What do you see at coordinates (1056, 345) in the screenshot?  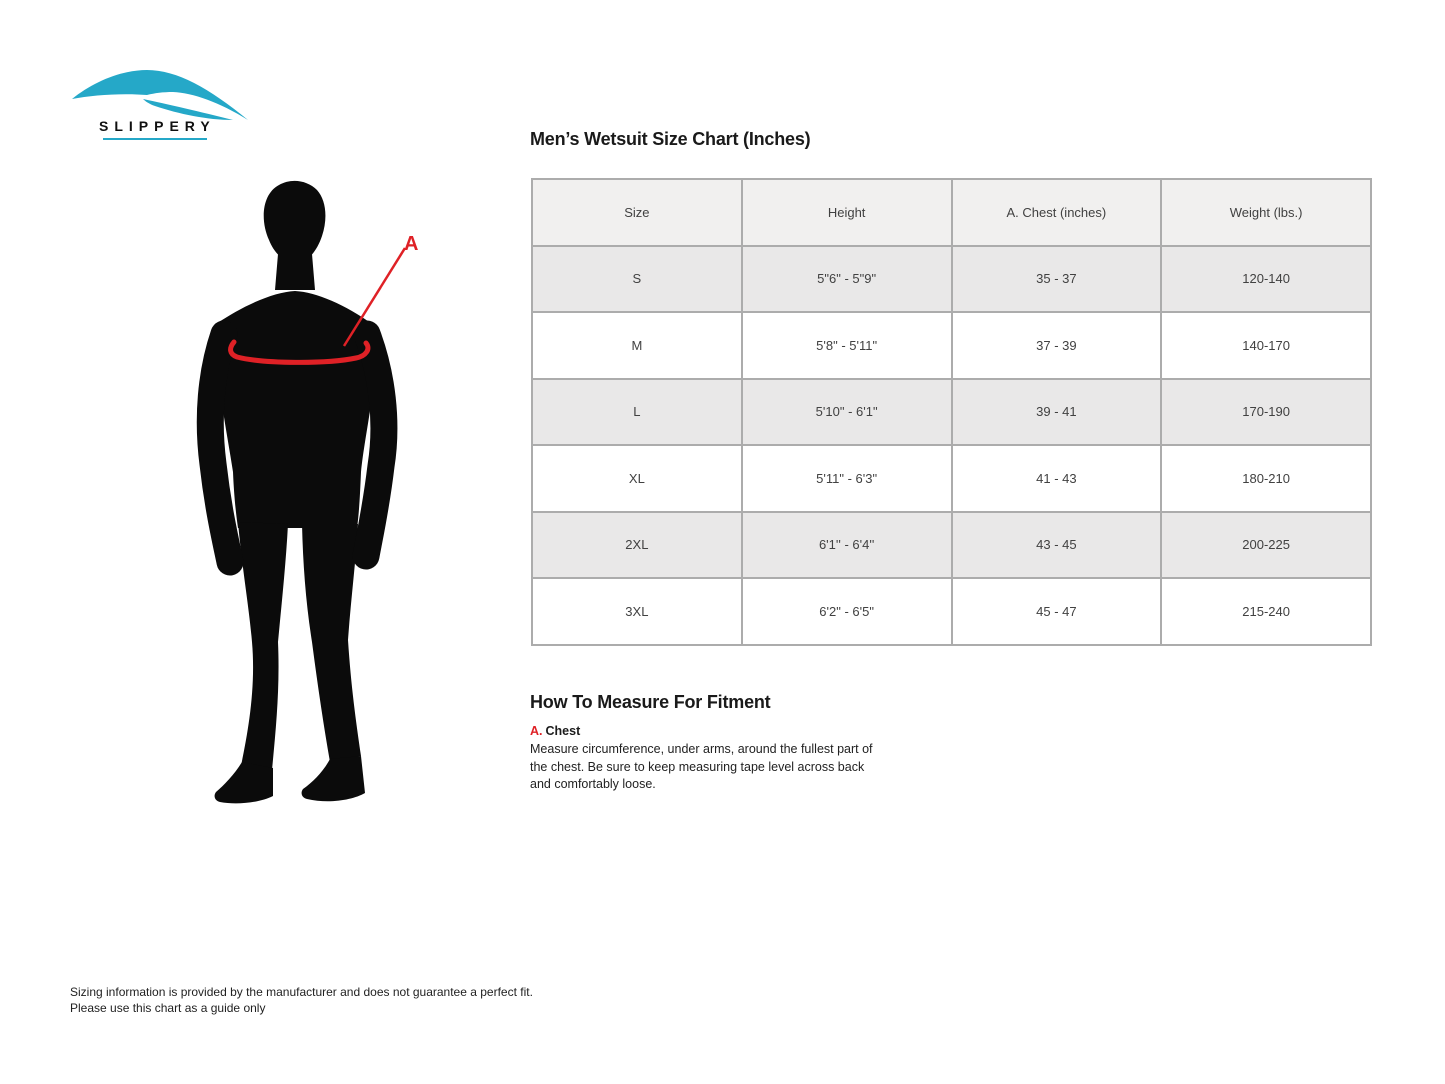 I see `cell-chest: 37 - 39` at bounding box center [1056, 345].